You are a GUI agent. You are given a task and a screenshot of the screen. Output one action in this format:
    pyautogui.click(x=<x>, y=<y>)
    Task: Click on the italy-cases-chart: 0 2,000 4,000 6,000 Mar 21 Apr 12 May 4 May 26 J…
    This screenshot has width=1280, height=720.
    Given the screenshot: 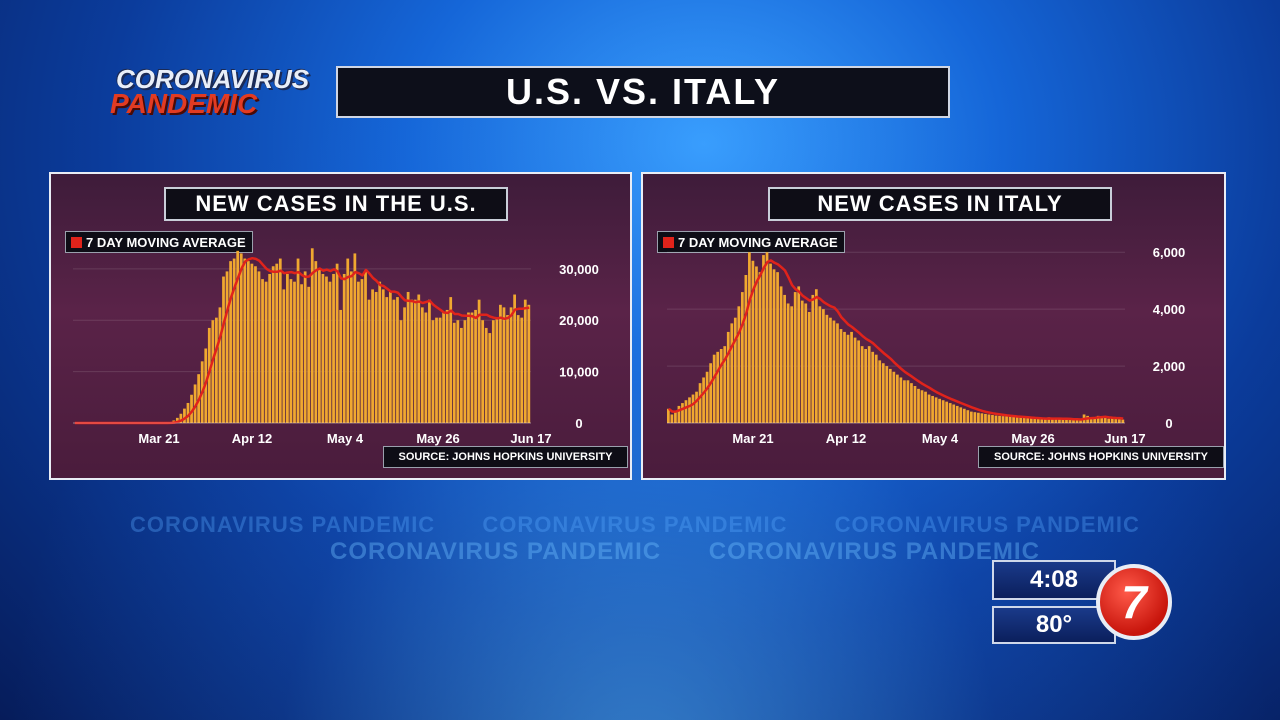 What is the action you would take?
    pyautogui.click(x=926, y=345)
    